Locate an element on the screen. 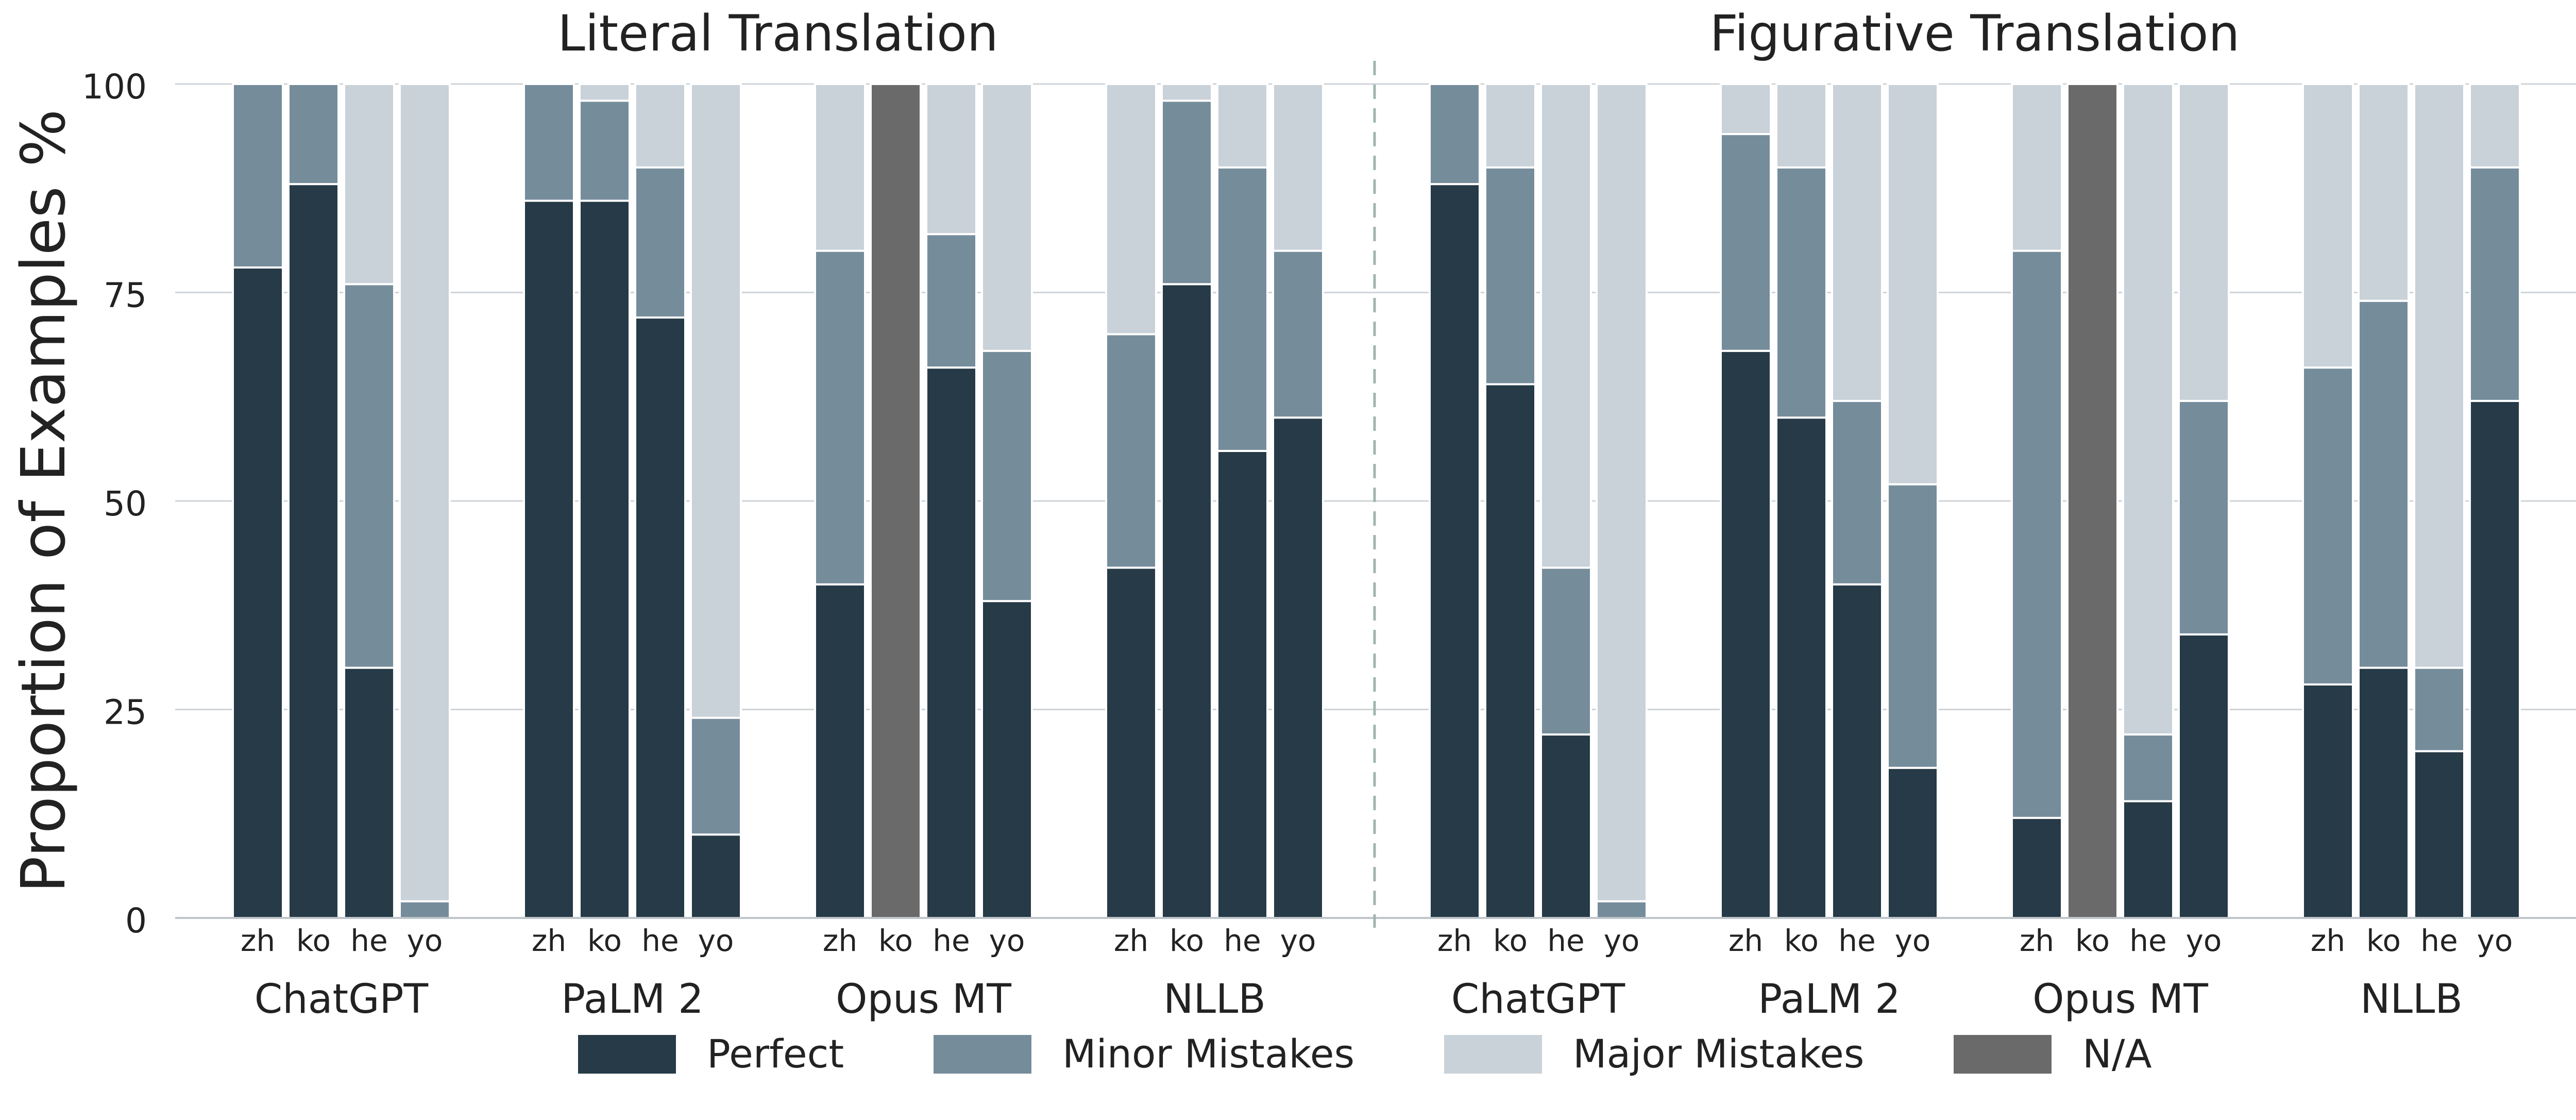  model-label: ChatGPT is located at coordinates (342, 1000).